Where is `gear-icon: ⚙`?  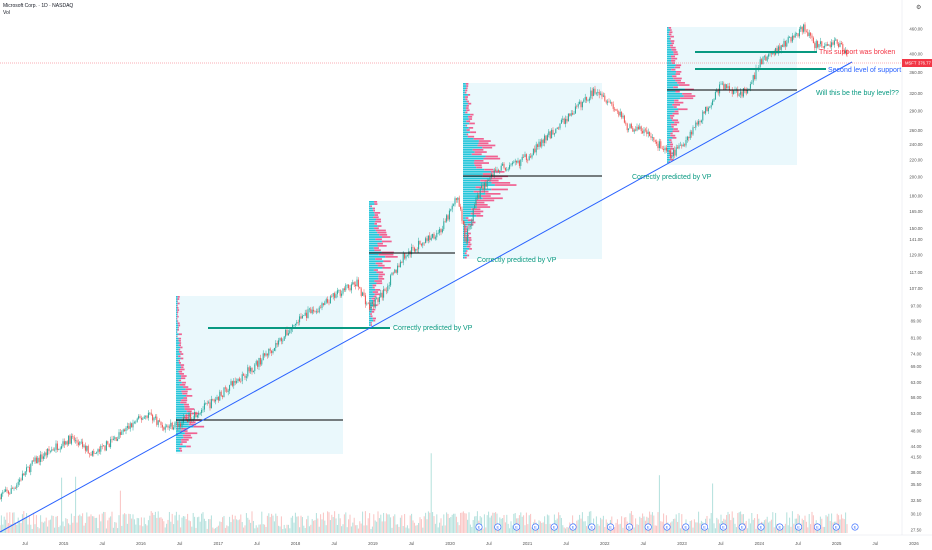
gear-icon: ⚙ is located at coordinates (919, 8).